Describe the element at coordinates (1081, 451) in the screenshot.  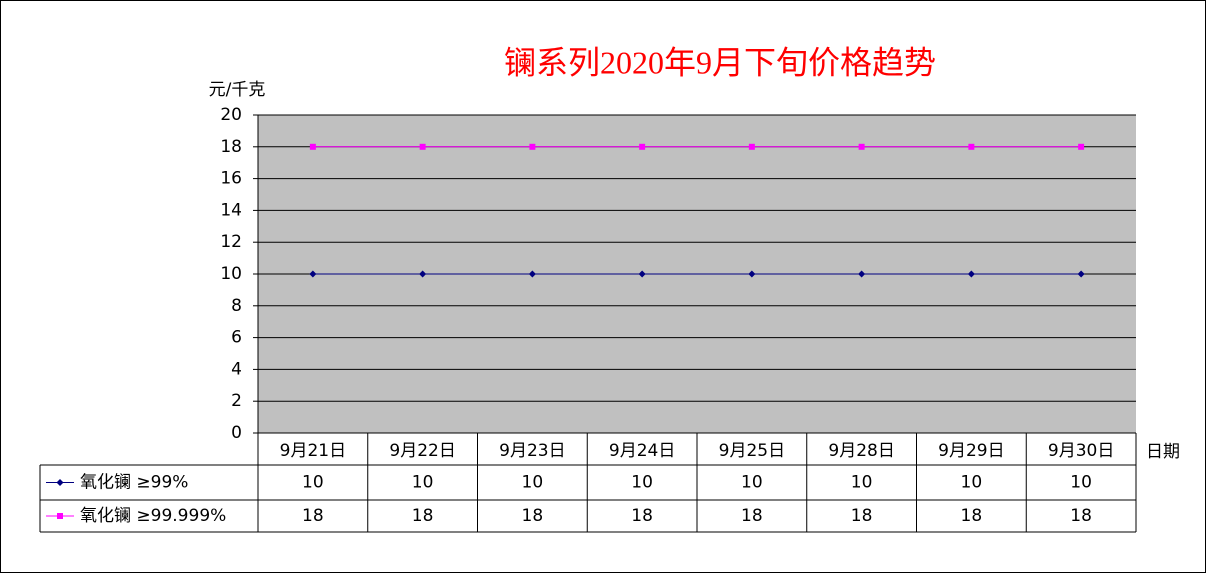
I see `x-tick-label: 9月30日` at that location.